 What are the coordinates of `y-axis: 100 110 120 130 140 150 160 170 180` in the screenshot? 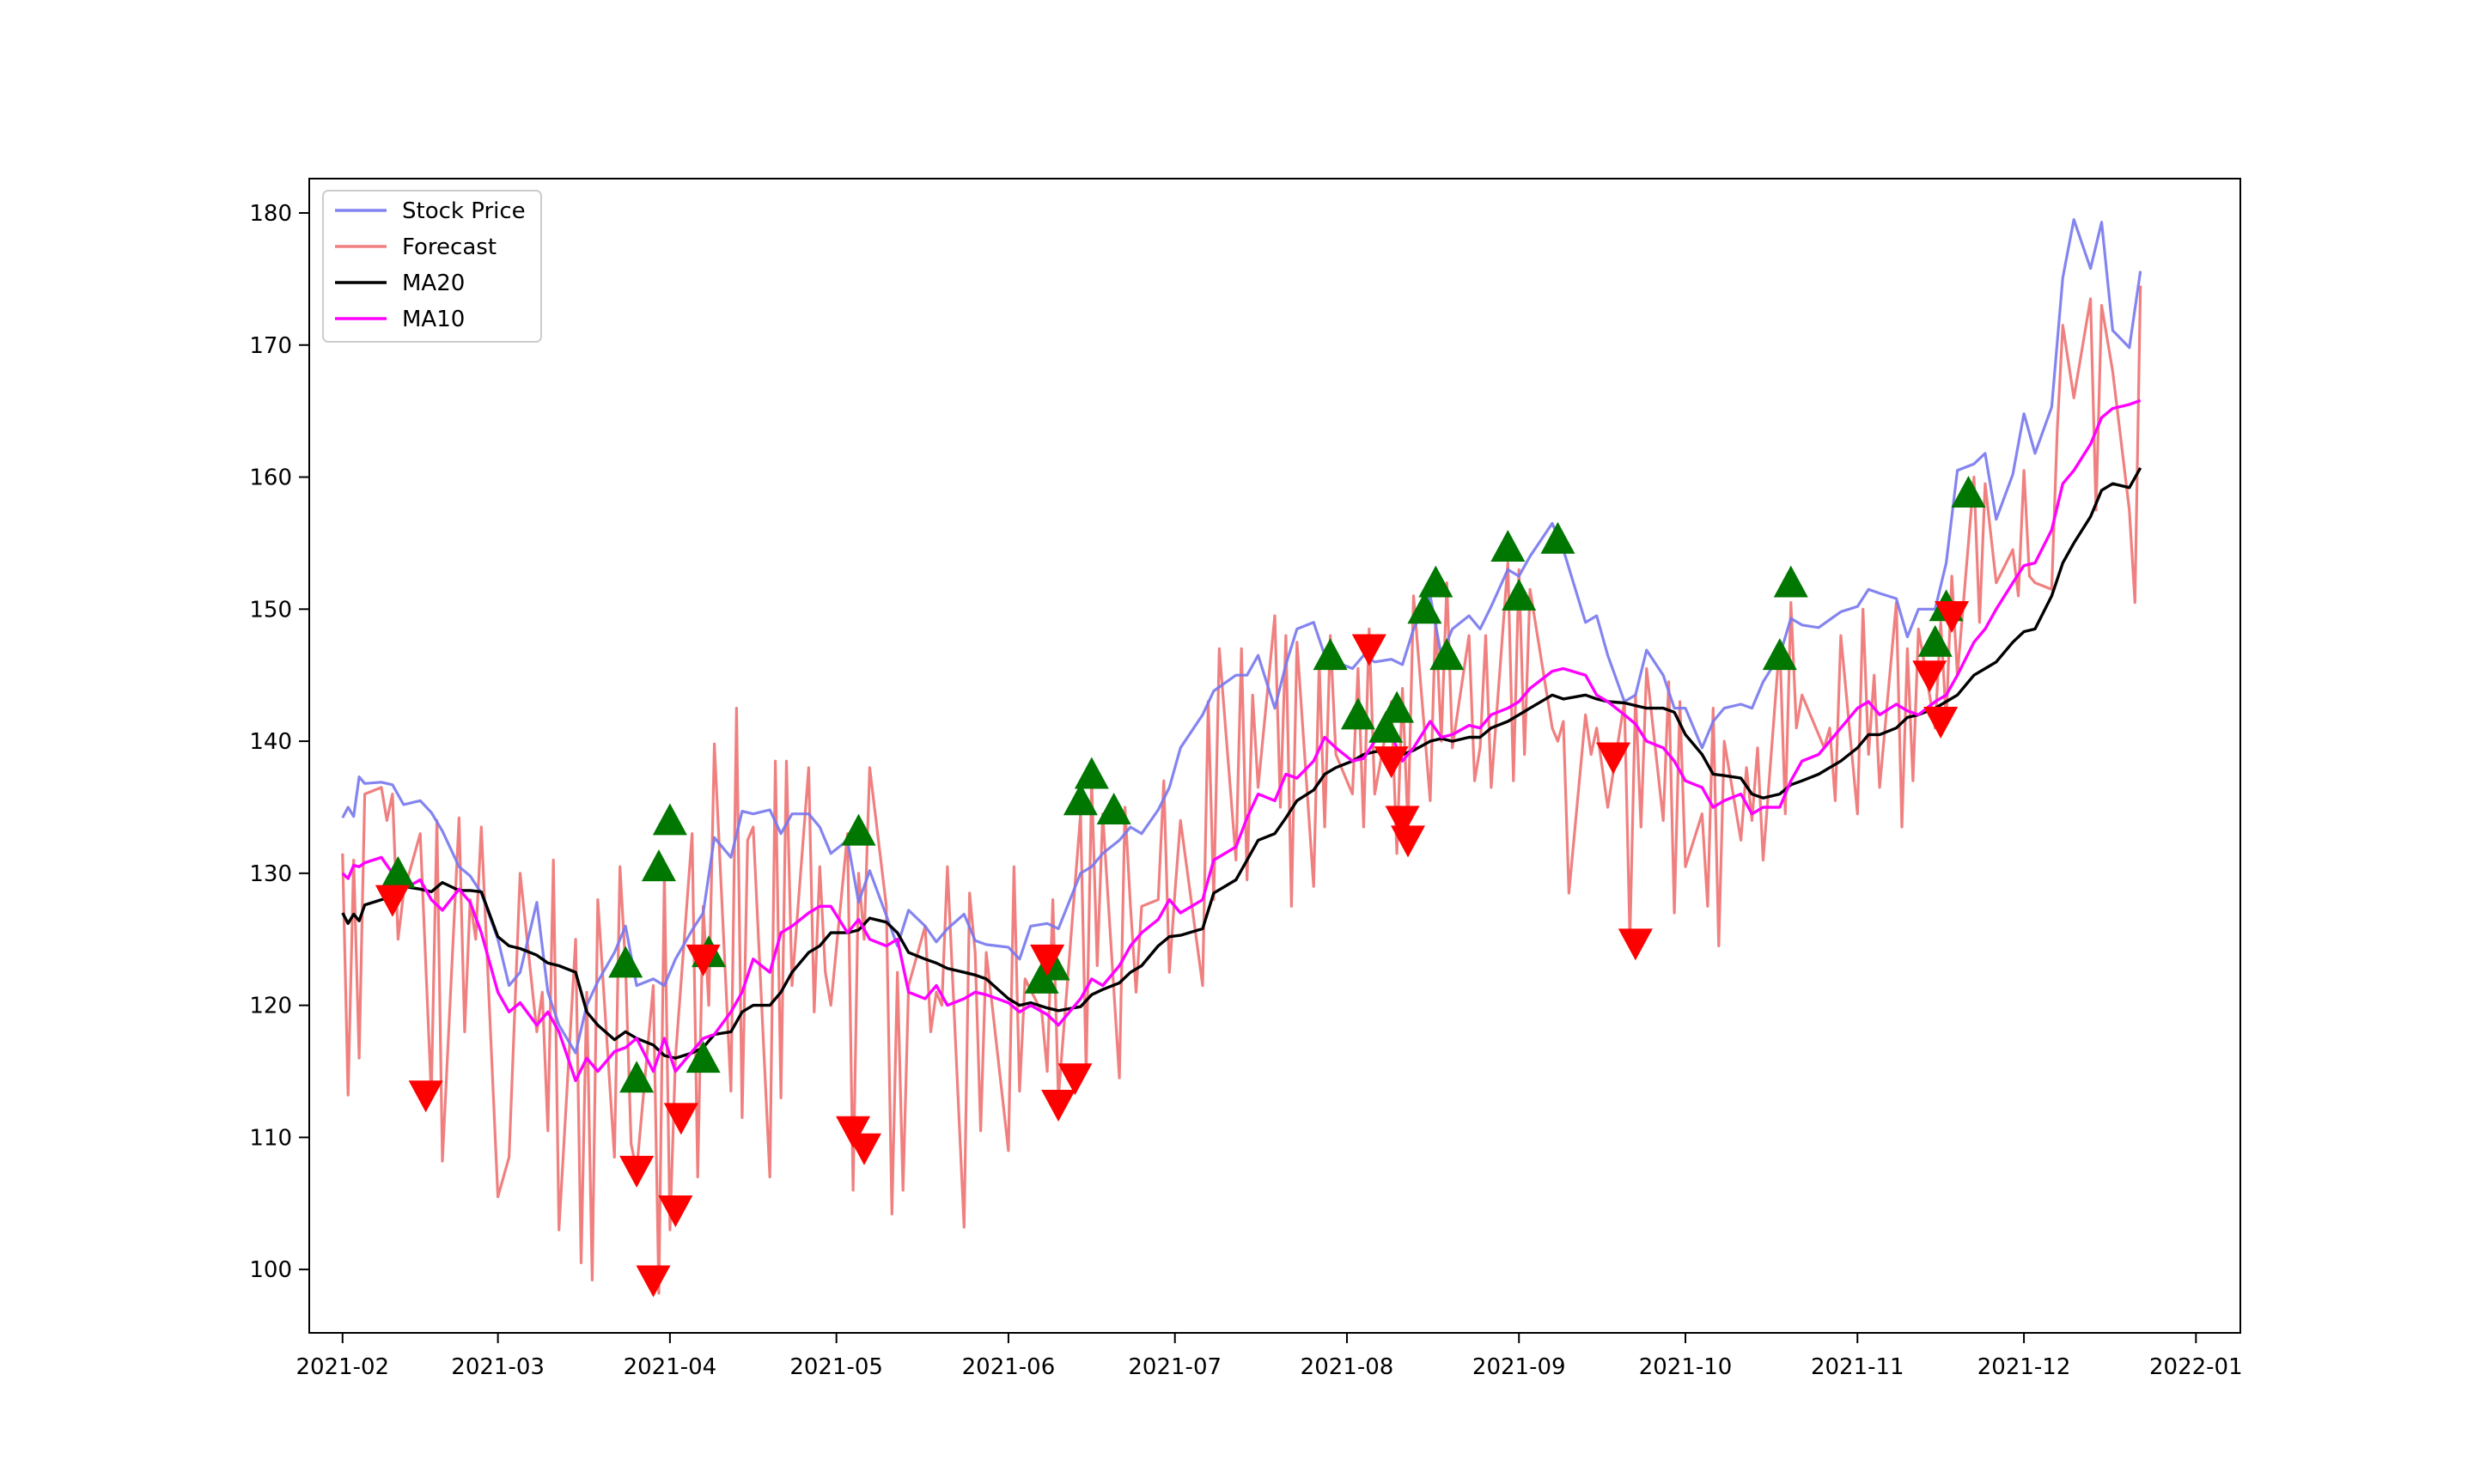 It's located at (279, 742).